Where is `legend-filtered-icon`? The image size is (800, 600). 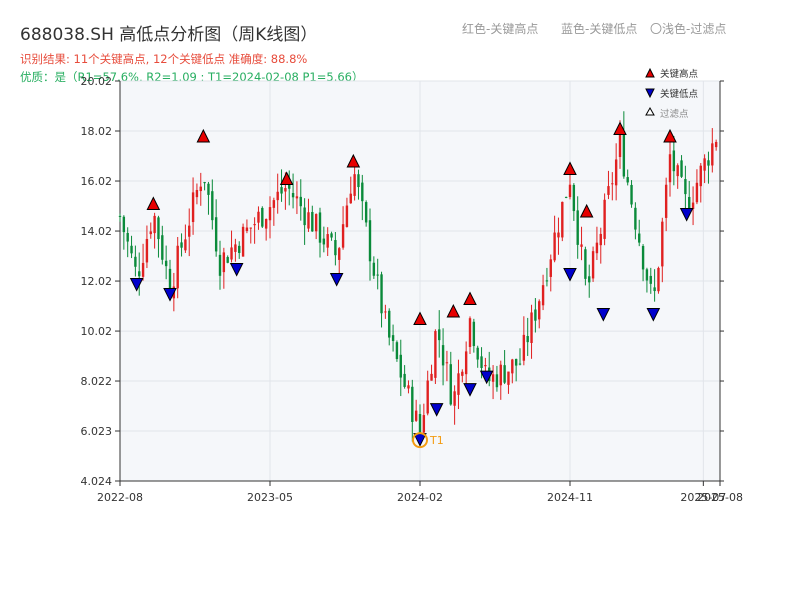 legend-filtered-icon is located at coordinates (650, 111).